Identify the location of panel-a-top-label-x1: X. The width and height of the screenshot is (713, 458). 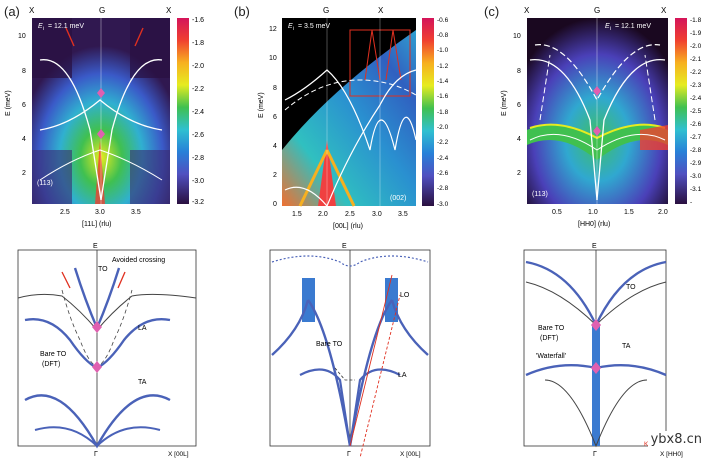
(32, 10).